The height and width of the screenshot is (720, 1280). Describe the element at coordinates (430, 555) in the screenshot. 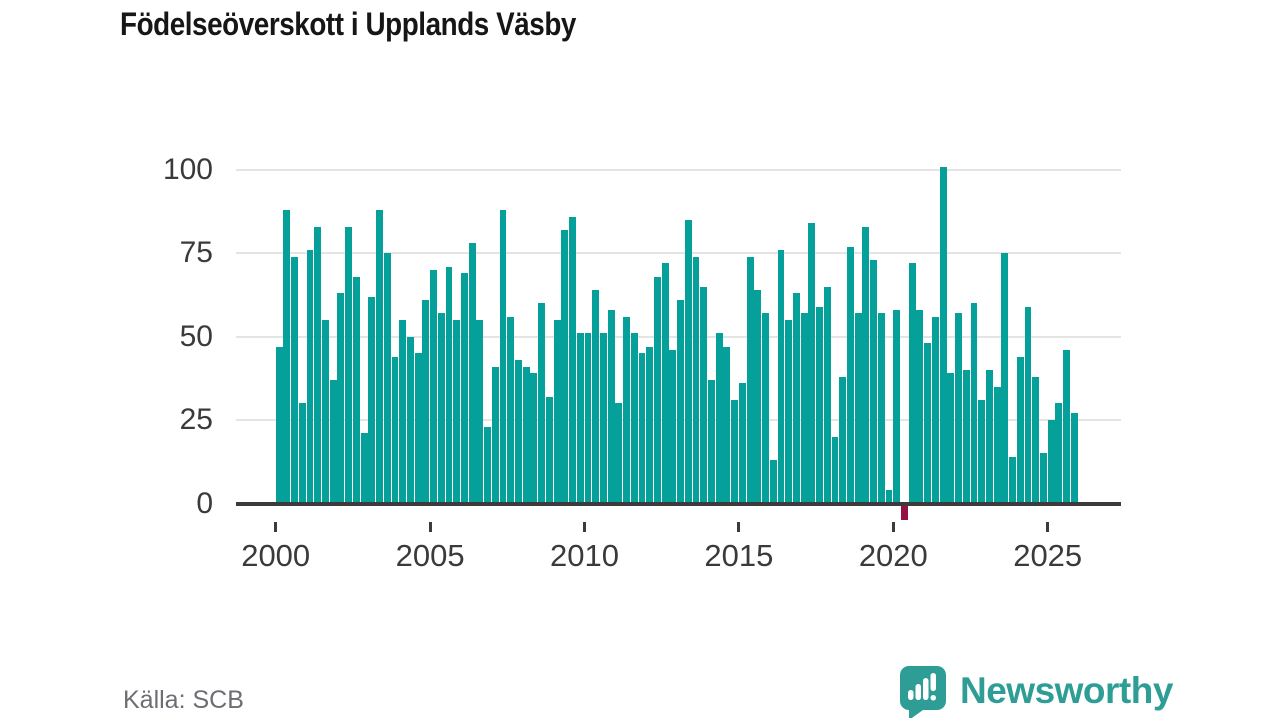

I see `x-axis-label: 2005` at that location.